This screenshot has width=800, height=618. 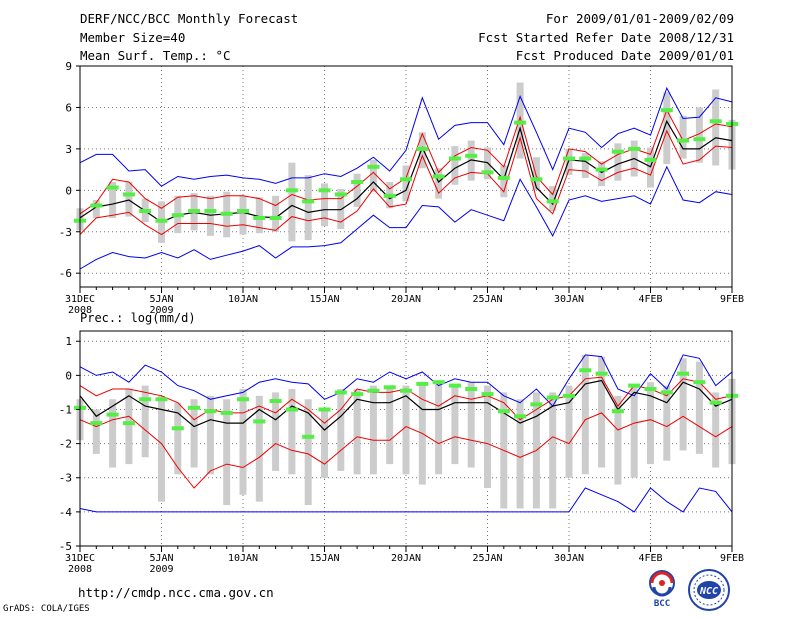 What do you see at coordinates (138, 318) in the screenshot?
I see `prec-chart-title: Prec.: log(mm/d)` at bounding box center [138, 318].